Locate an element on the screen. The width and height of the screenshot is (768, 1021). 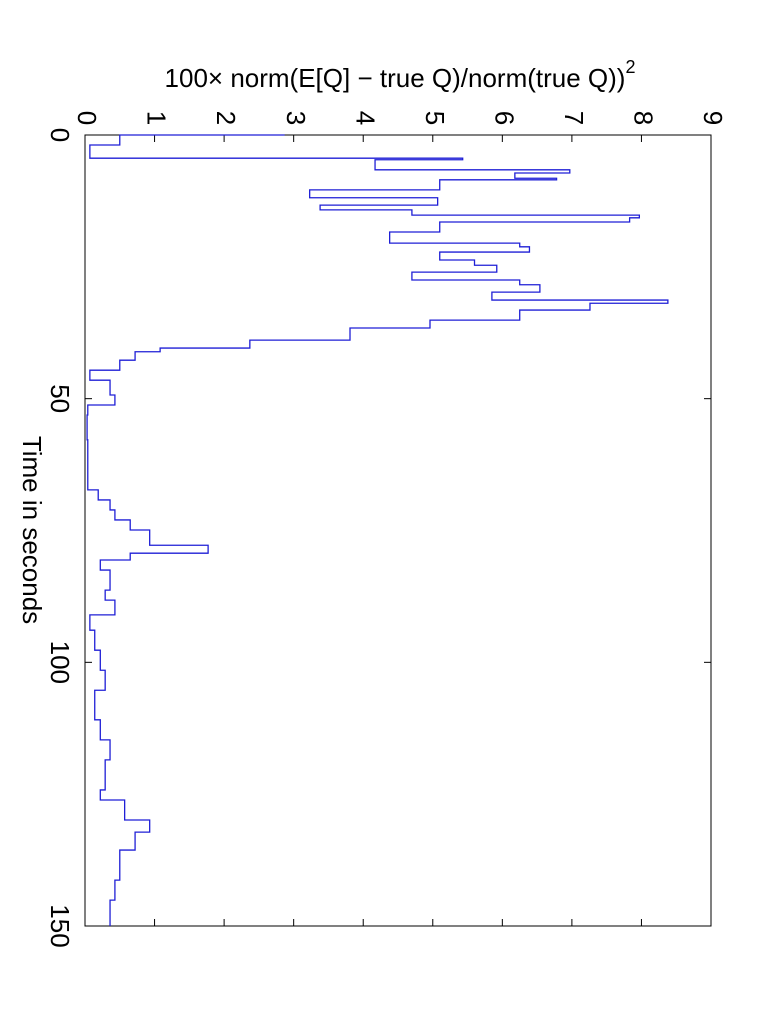
y-axis-label: 100× norm(E[Q] − true Q)/norm(true Q))2 is located at coordinates (400, 75).